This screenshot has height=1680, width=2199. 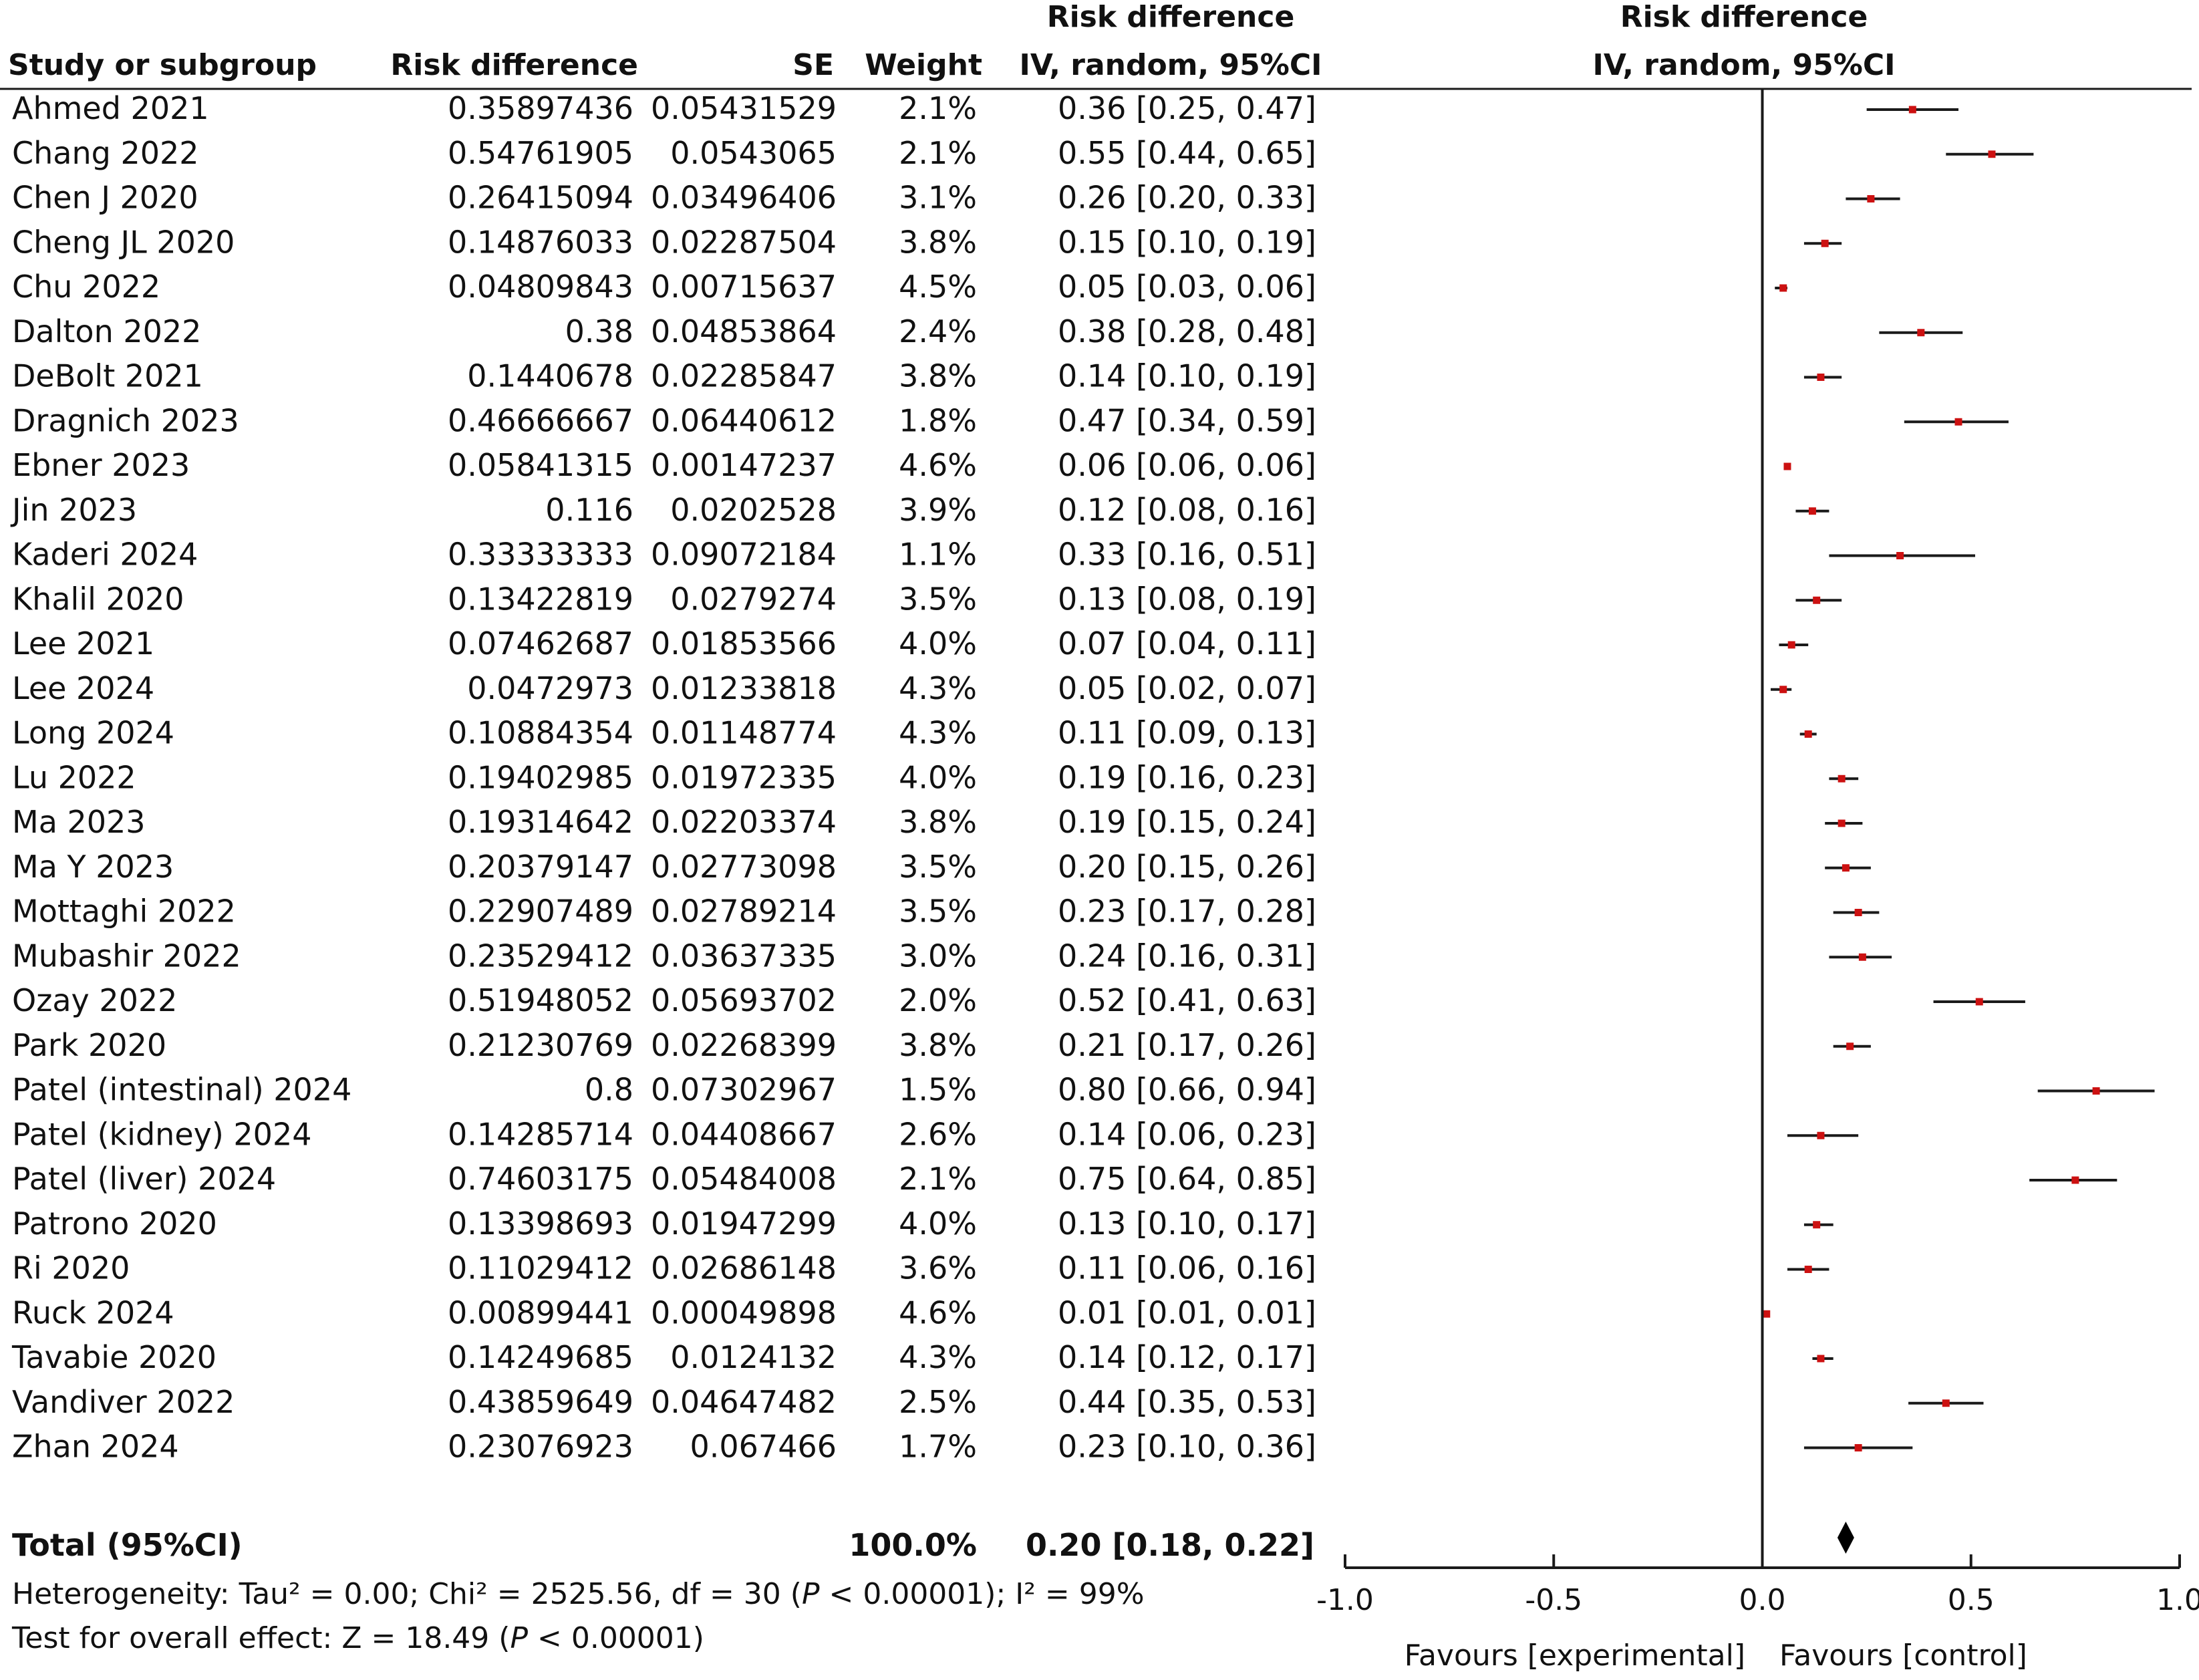 I want to click on weight-value: 3.1%, so click(x=938, y=198).